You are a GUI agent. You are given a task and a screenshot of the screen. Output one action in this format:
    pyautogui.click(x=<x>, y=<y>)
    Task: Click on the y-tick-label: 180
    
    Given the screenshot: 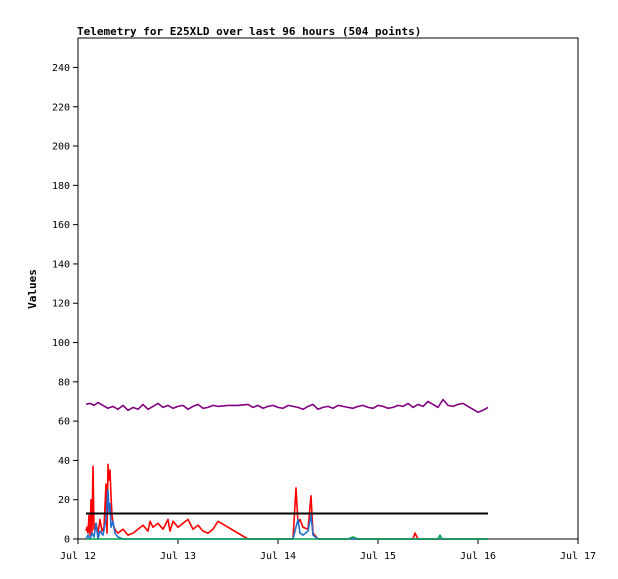 What is the action you would take?
    pyautogui.click(x=61, y=186)
    